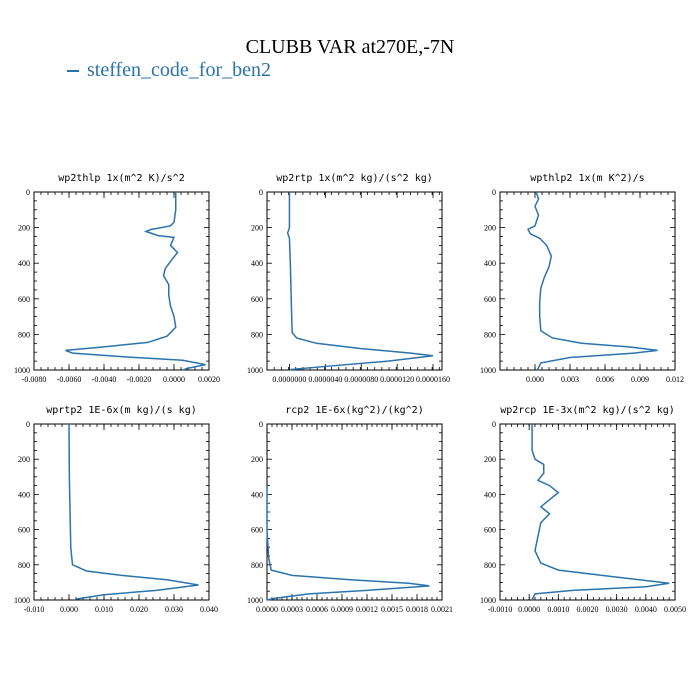  I want to click on x-tick-label: 0.0006, so click(317, 609).